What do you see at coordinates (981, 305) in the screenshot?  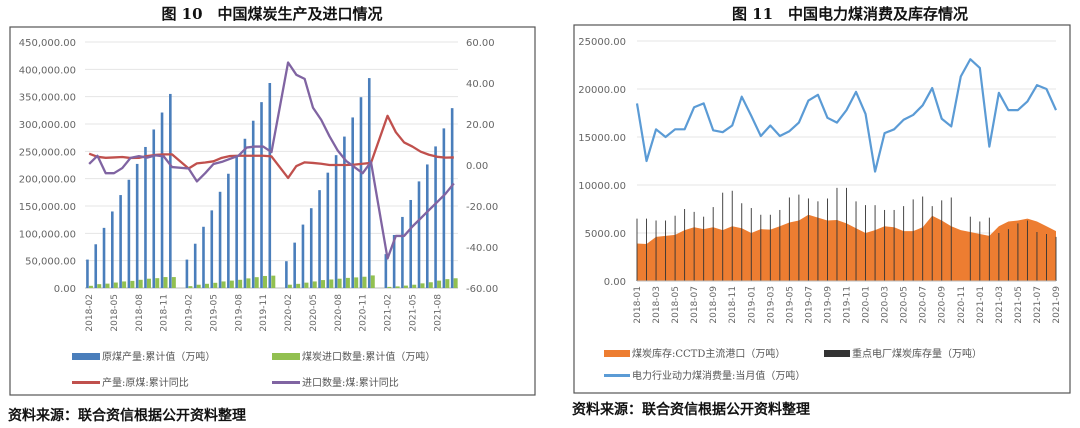 I see `x-axis-tick-label: 2021-01` at bounding box center [981, 305].